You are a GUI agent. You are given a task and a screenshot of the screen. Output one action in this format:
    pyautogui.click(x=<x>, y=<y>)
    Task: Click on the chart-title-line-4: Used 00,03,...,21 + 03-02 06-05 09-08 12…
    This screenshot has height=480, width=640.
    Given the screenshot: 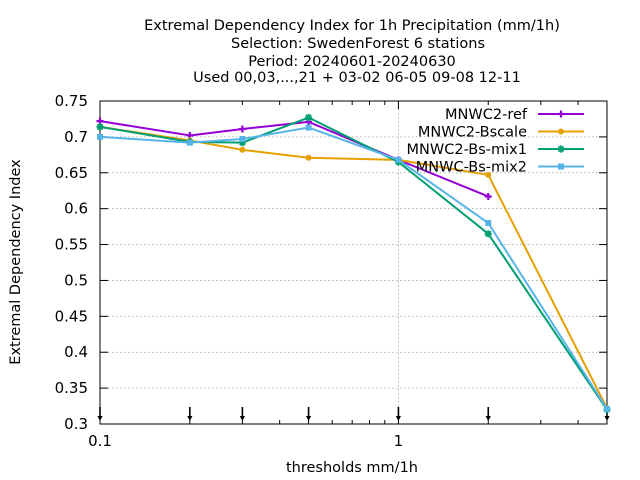 What is the action you would take?
    pyautogui.click(x=357, y=78)
    